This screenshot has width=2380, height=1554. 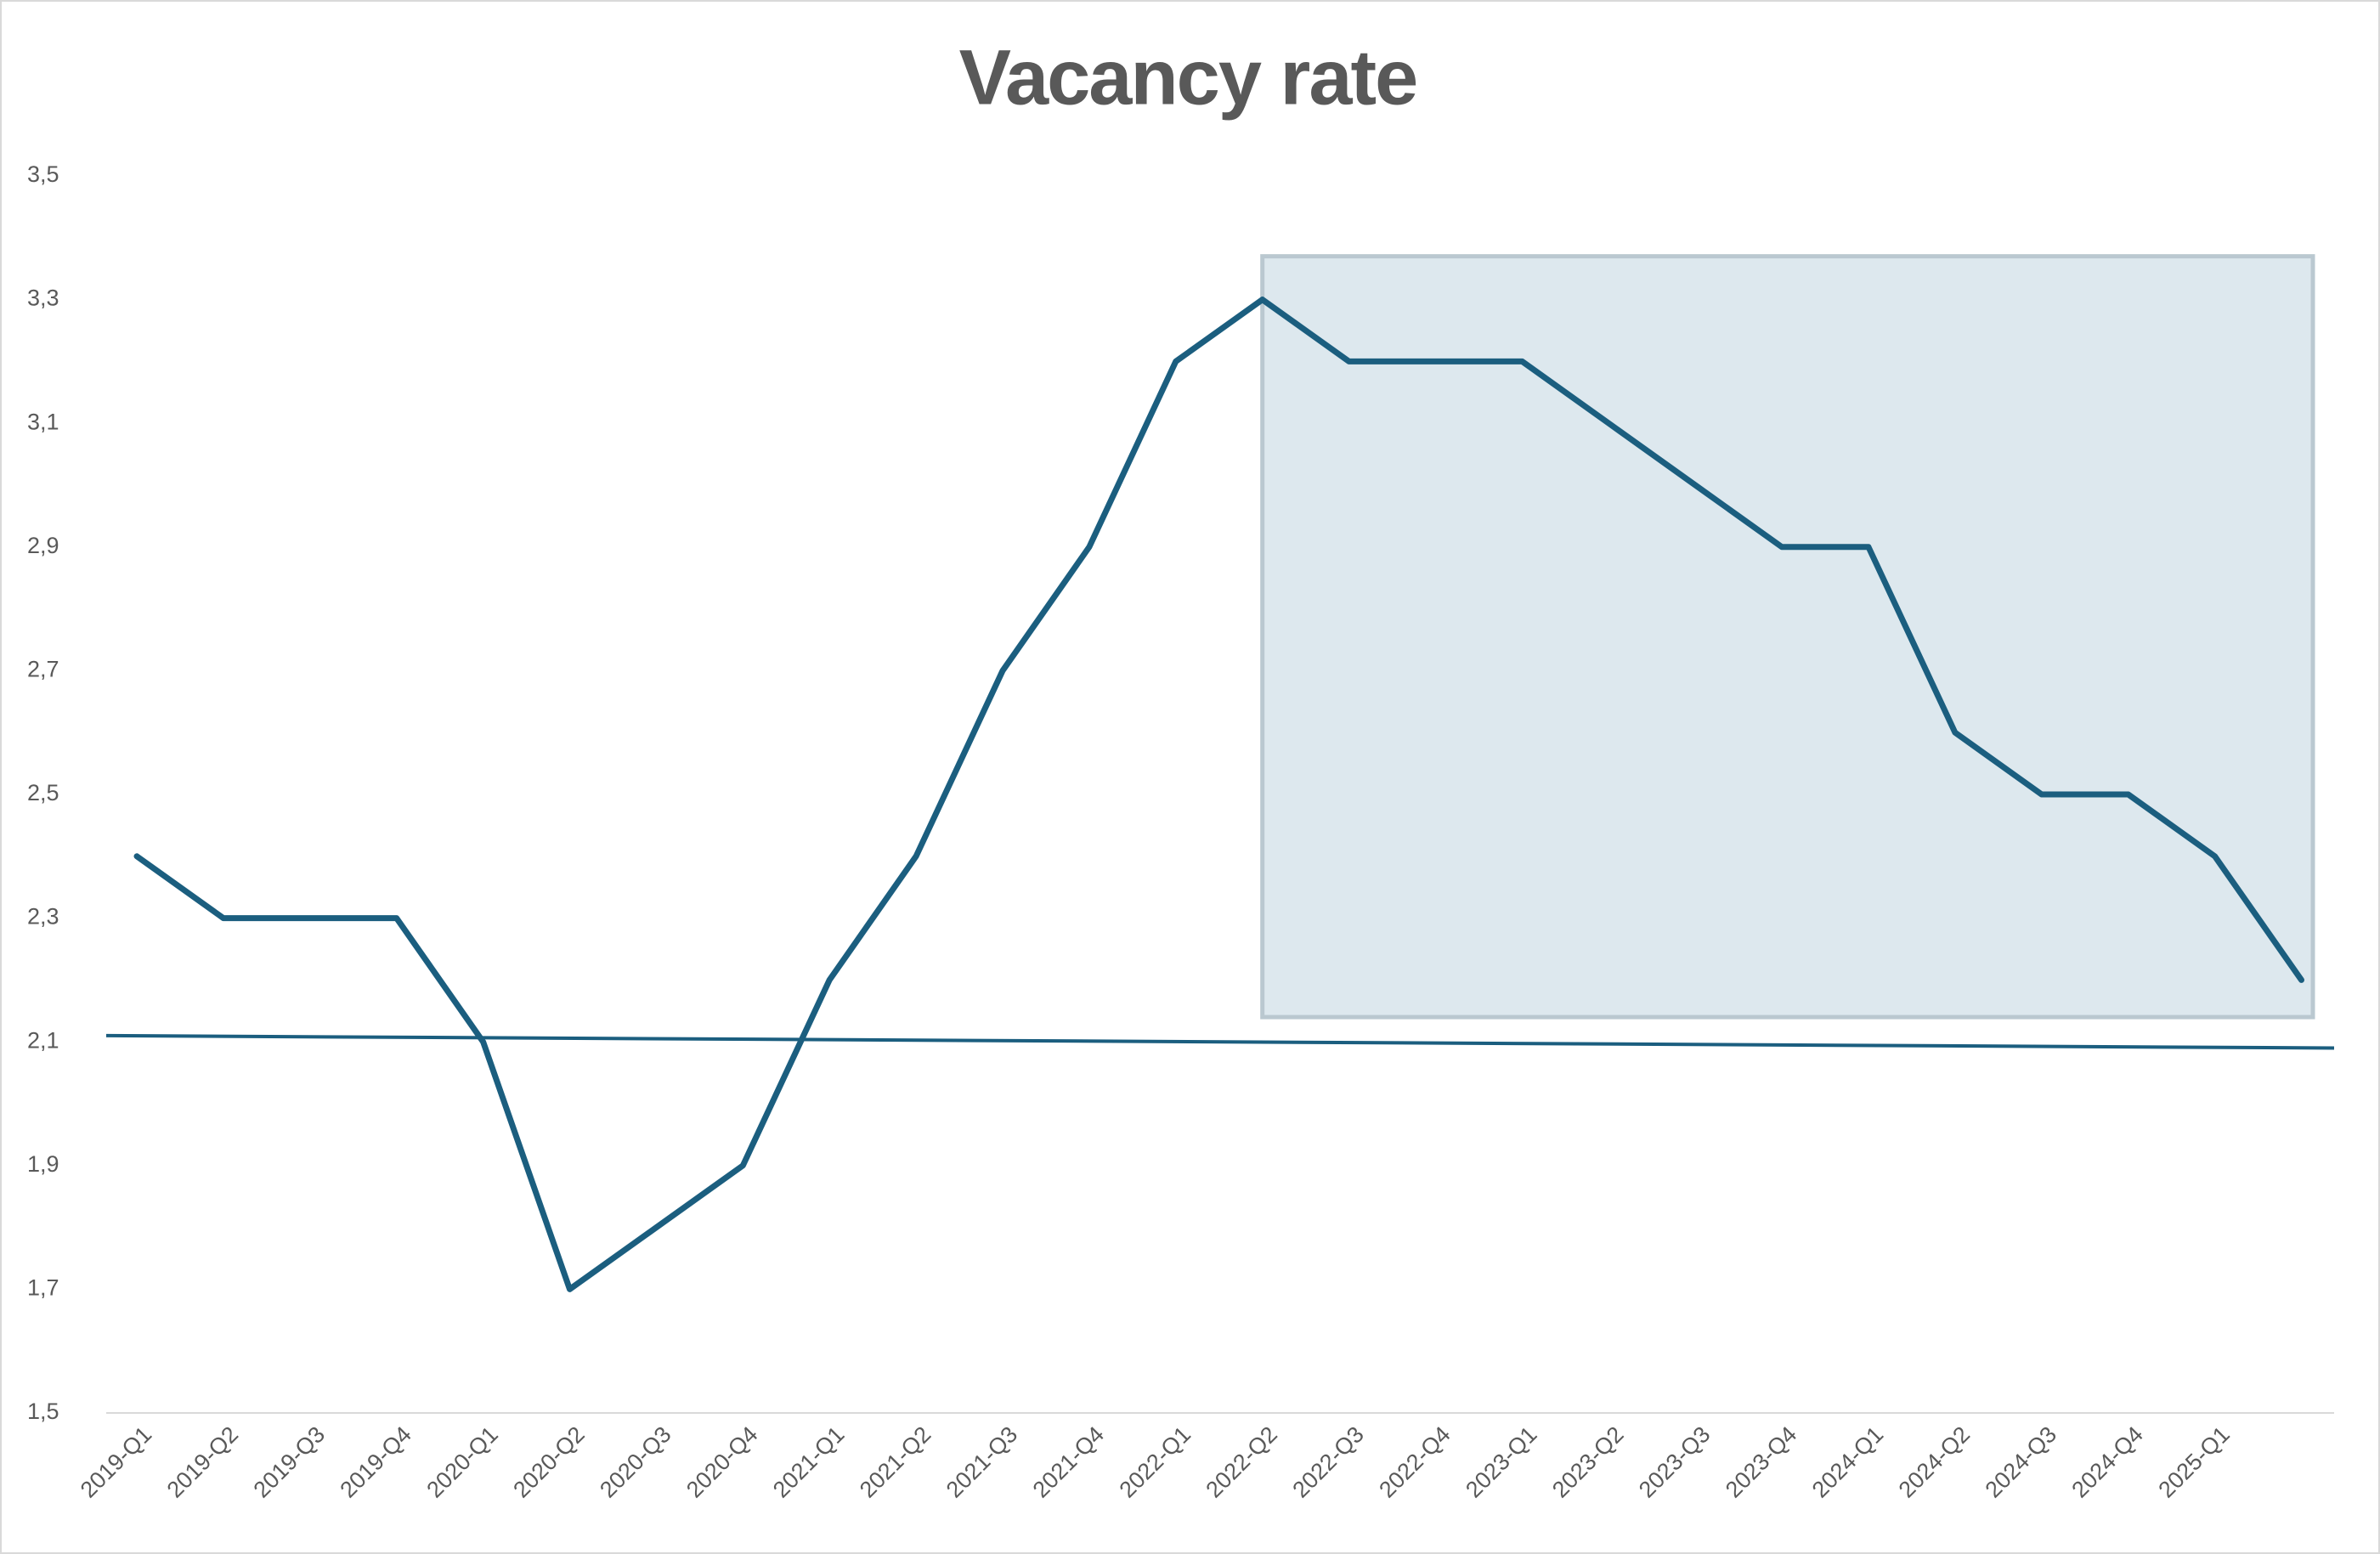 What do you see at coordinates (43, 1411) in the screenshot?
I see `y-tick-label: 1,5` at bounding box center [43, 1411].